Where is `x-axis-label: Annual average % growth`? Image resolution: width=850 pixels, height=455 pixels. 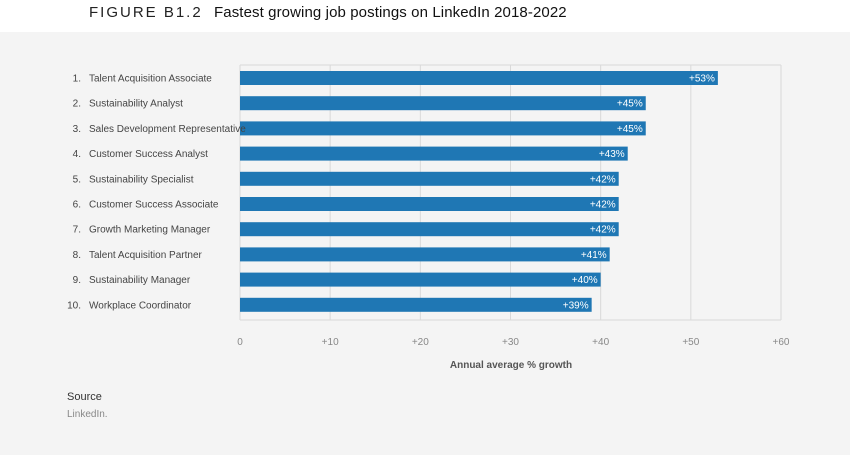 x-axis-label: Annual average % growth is located at coordinates (511, 365).